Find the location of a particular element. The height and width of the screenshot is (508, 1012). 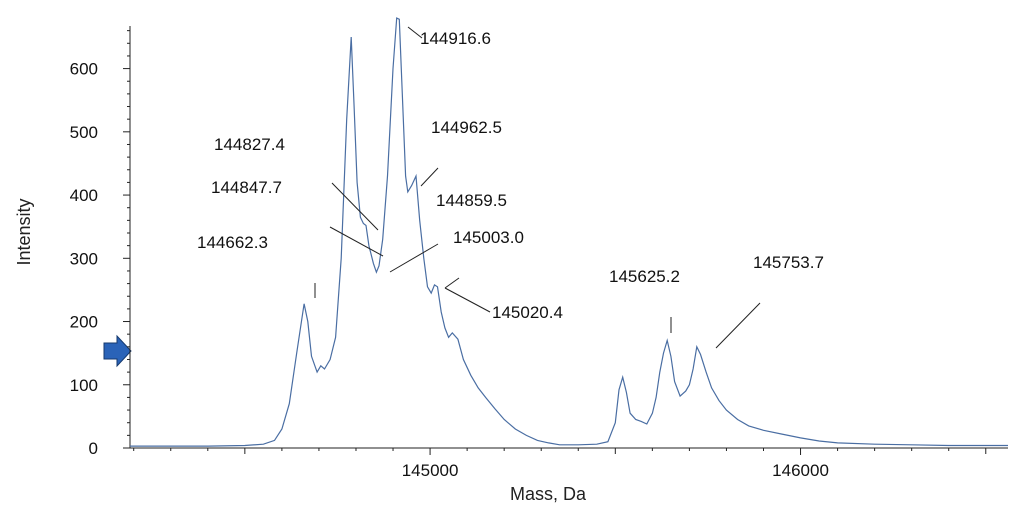

y-tick-label: 600 is located at coordinates (84, 69).